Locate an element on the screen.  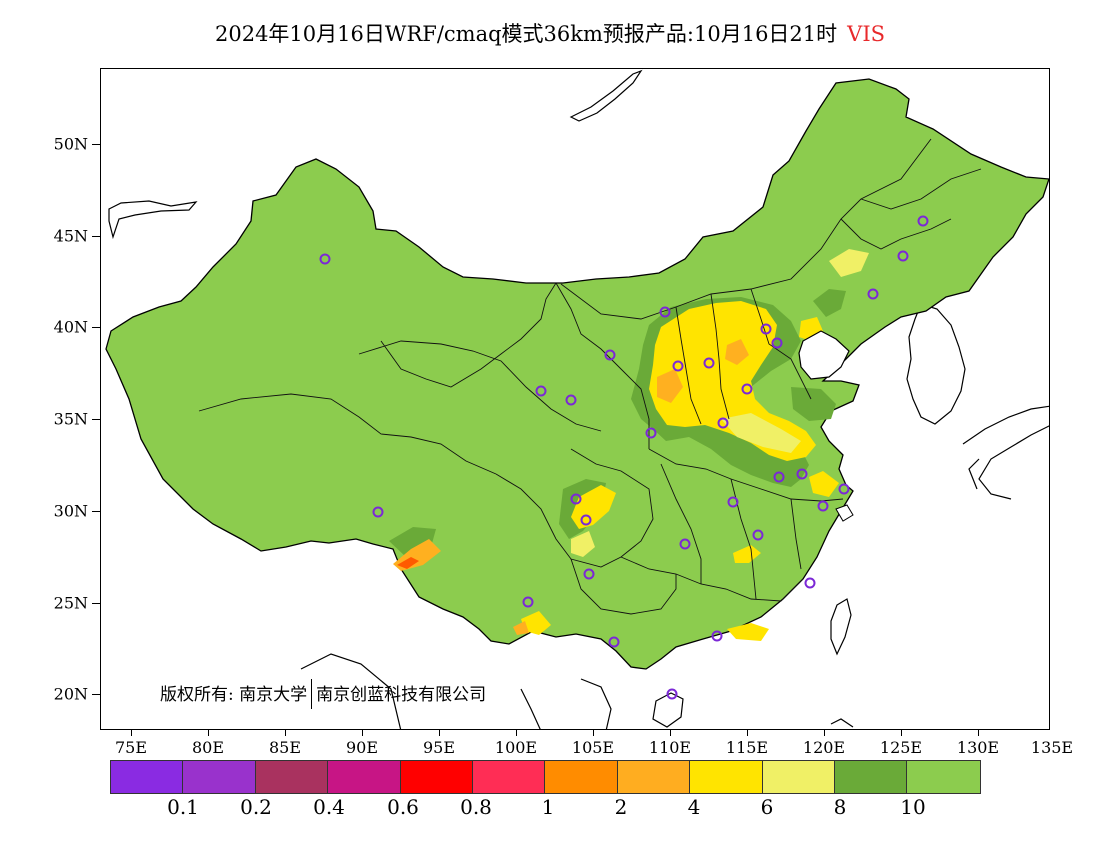
lon-label-125e: 125E is located at coordinates (901, 747).